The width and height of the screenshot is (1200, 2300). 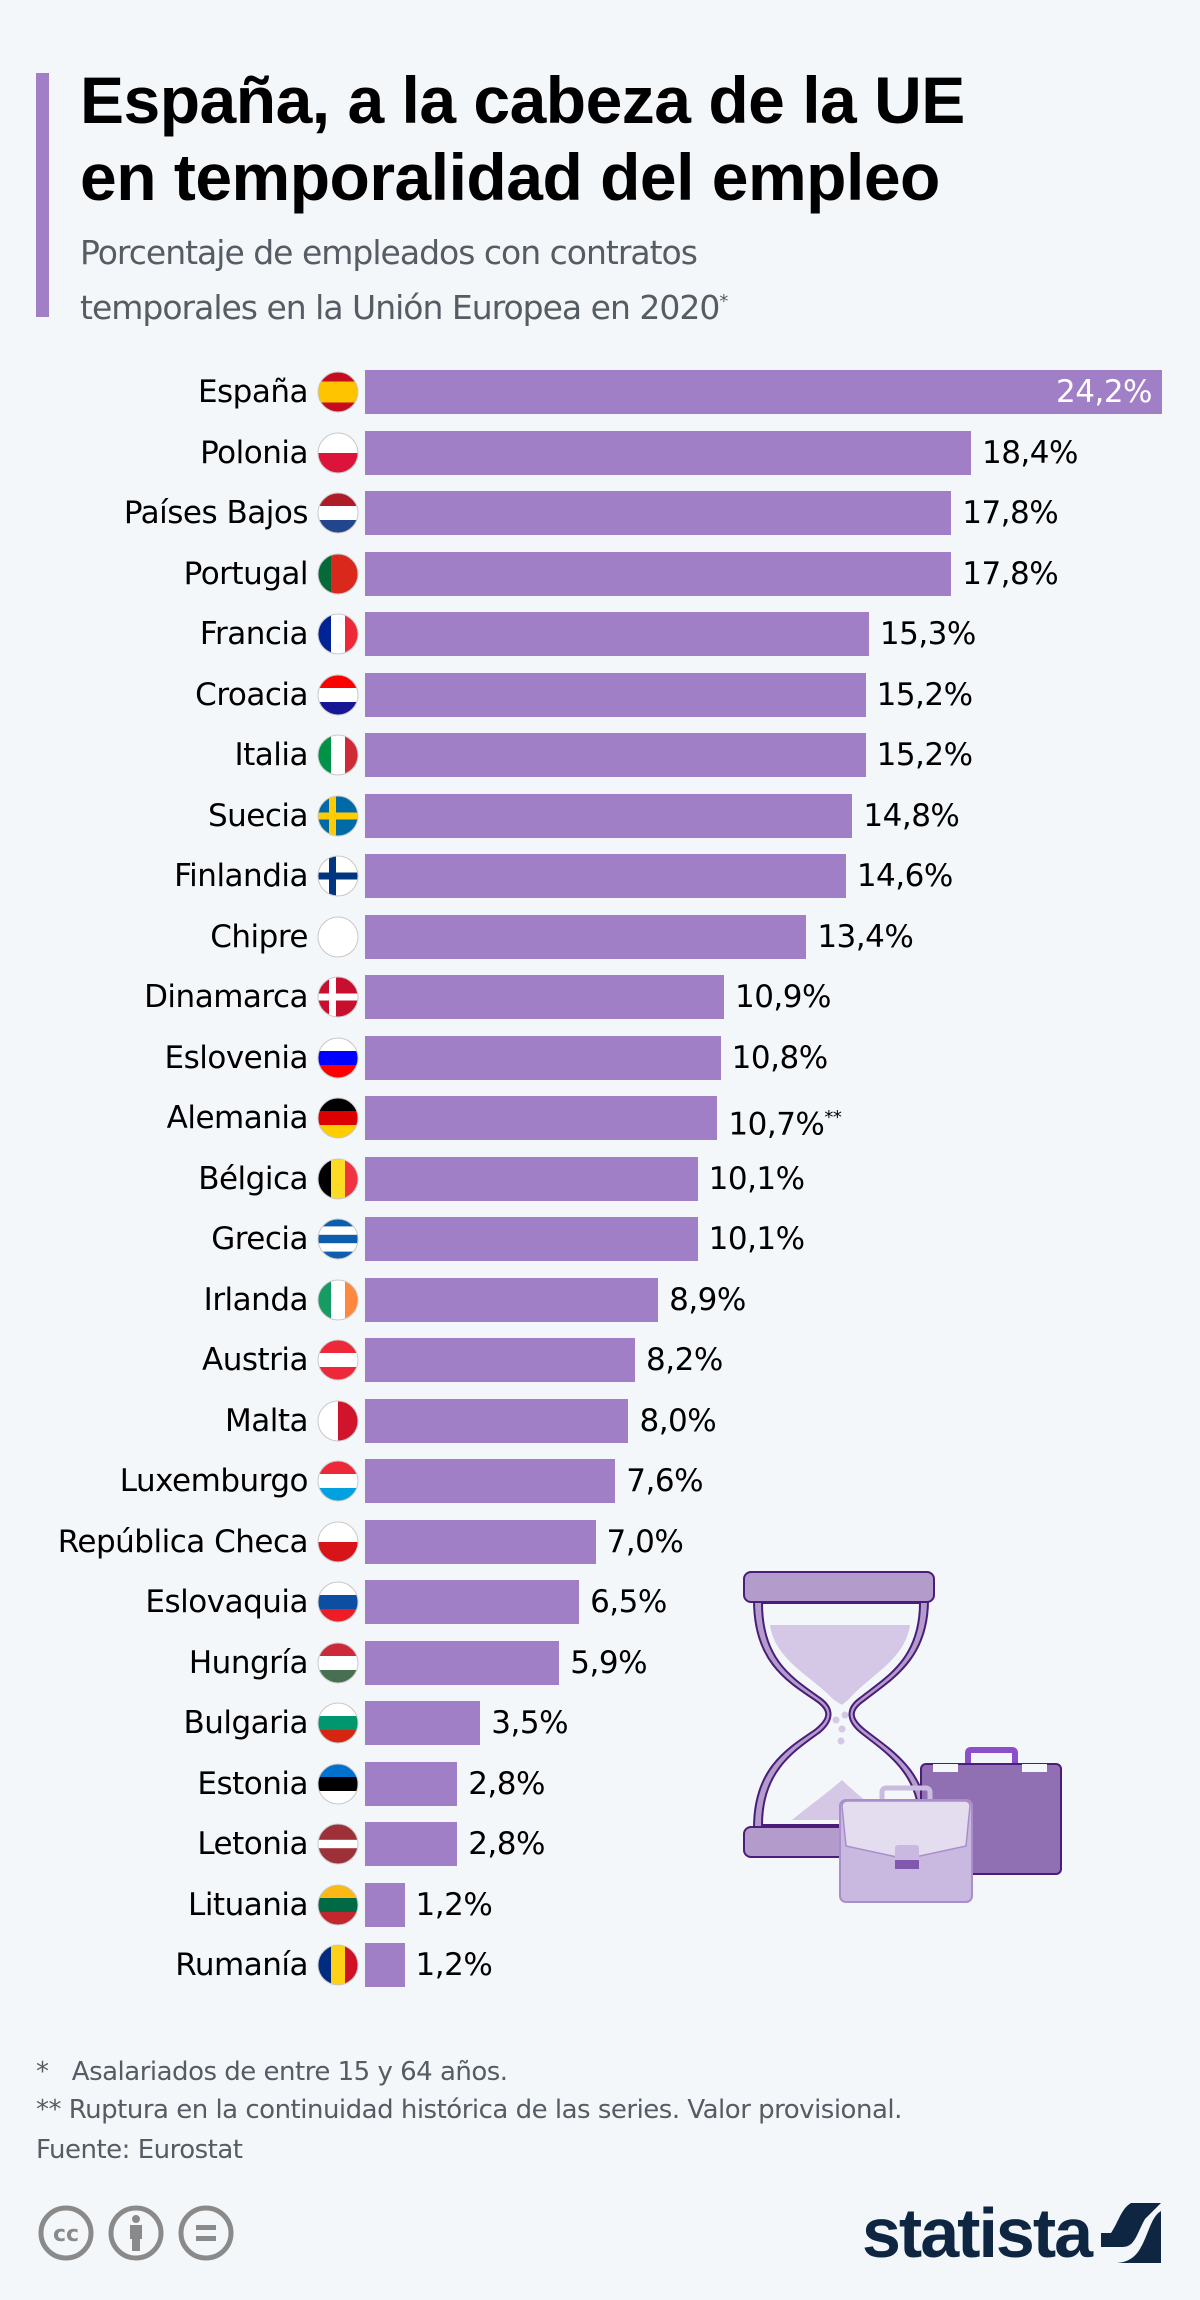 What do you see at coordinates (139, 2150) in the screenshot?
I see `source: Fuente: Eurostat` at bounding box center [139, 2150].